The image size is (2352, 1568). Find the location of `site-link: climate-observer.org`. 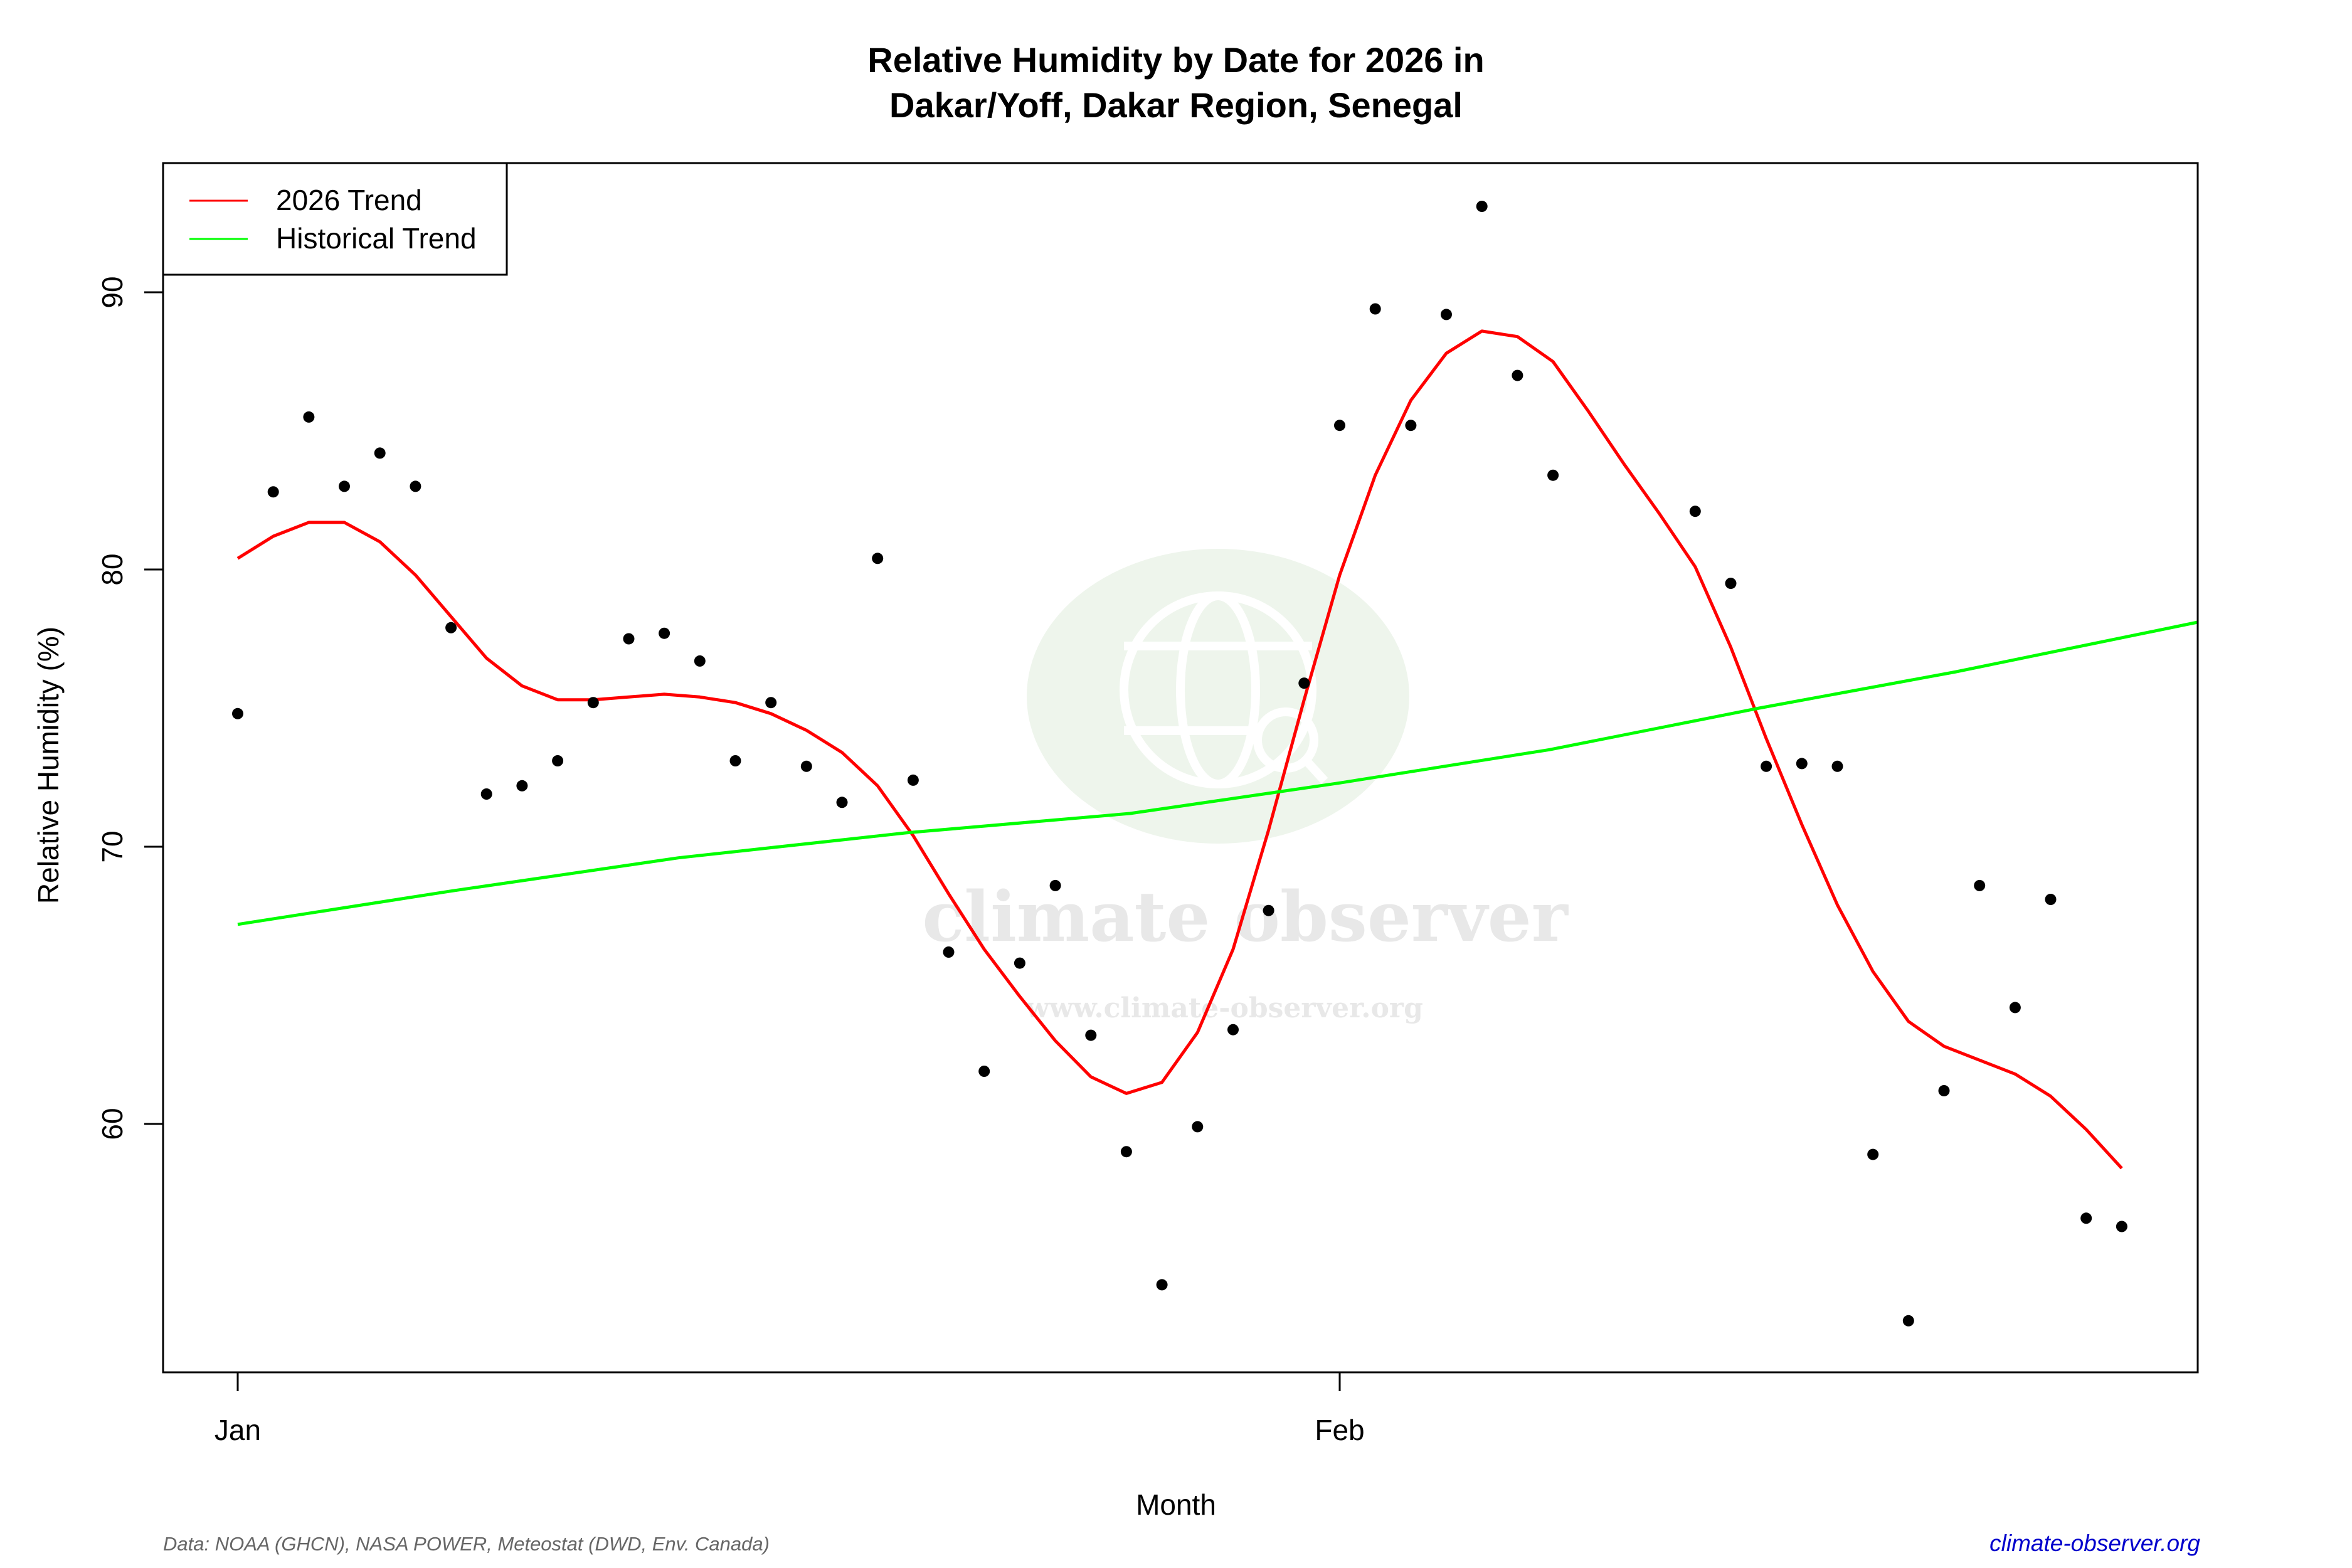

site-link: climate-observer.org is located at coordinates (2094, 1543).